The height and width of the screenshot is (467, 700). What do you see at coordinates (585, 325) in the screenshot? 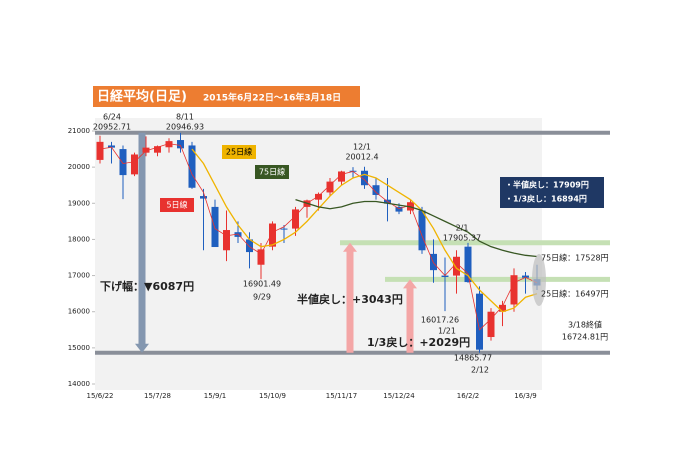
I see `close-date: 3/18終値` at bounding box center [585, 325].